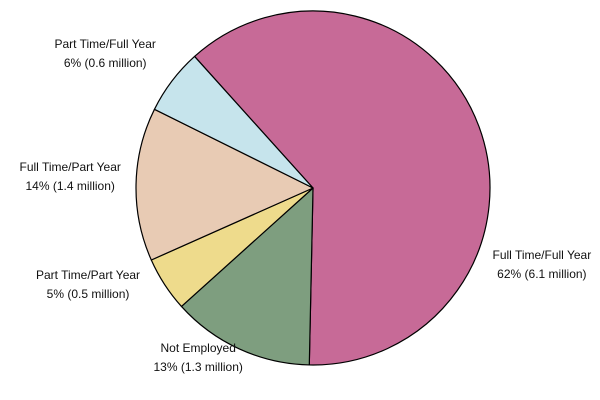 Image resolution: width=600 pixels, height=400 pixels. I want to click on label-full-time-full-year: Full Time/Full Year 62% (6.1 million), so click(542, 265).